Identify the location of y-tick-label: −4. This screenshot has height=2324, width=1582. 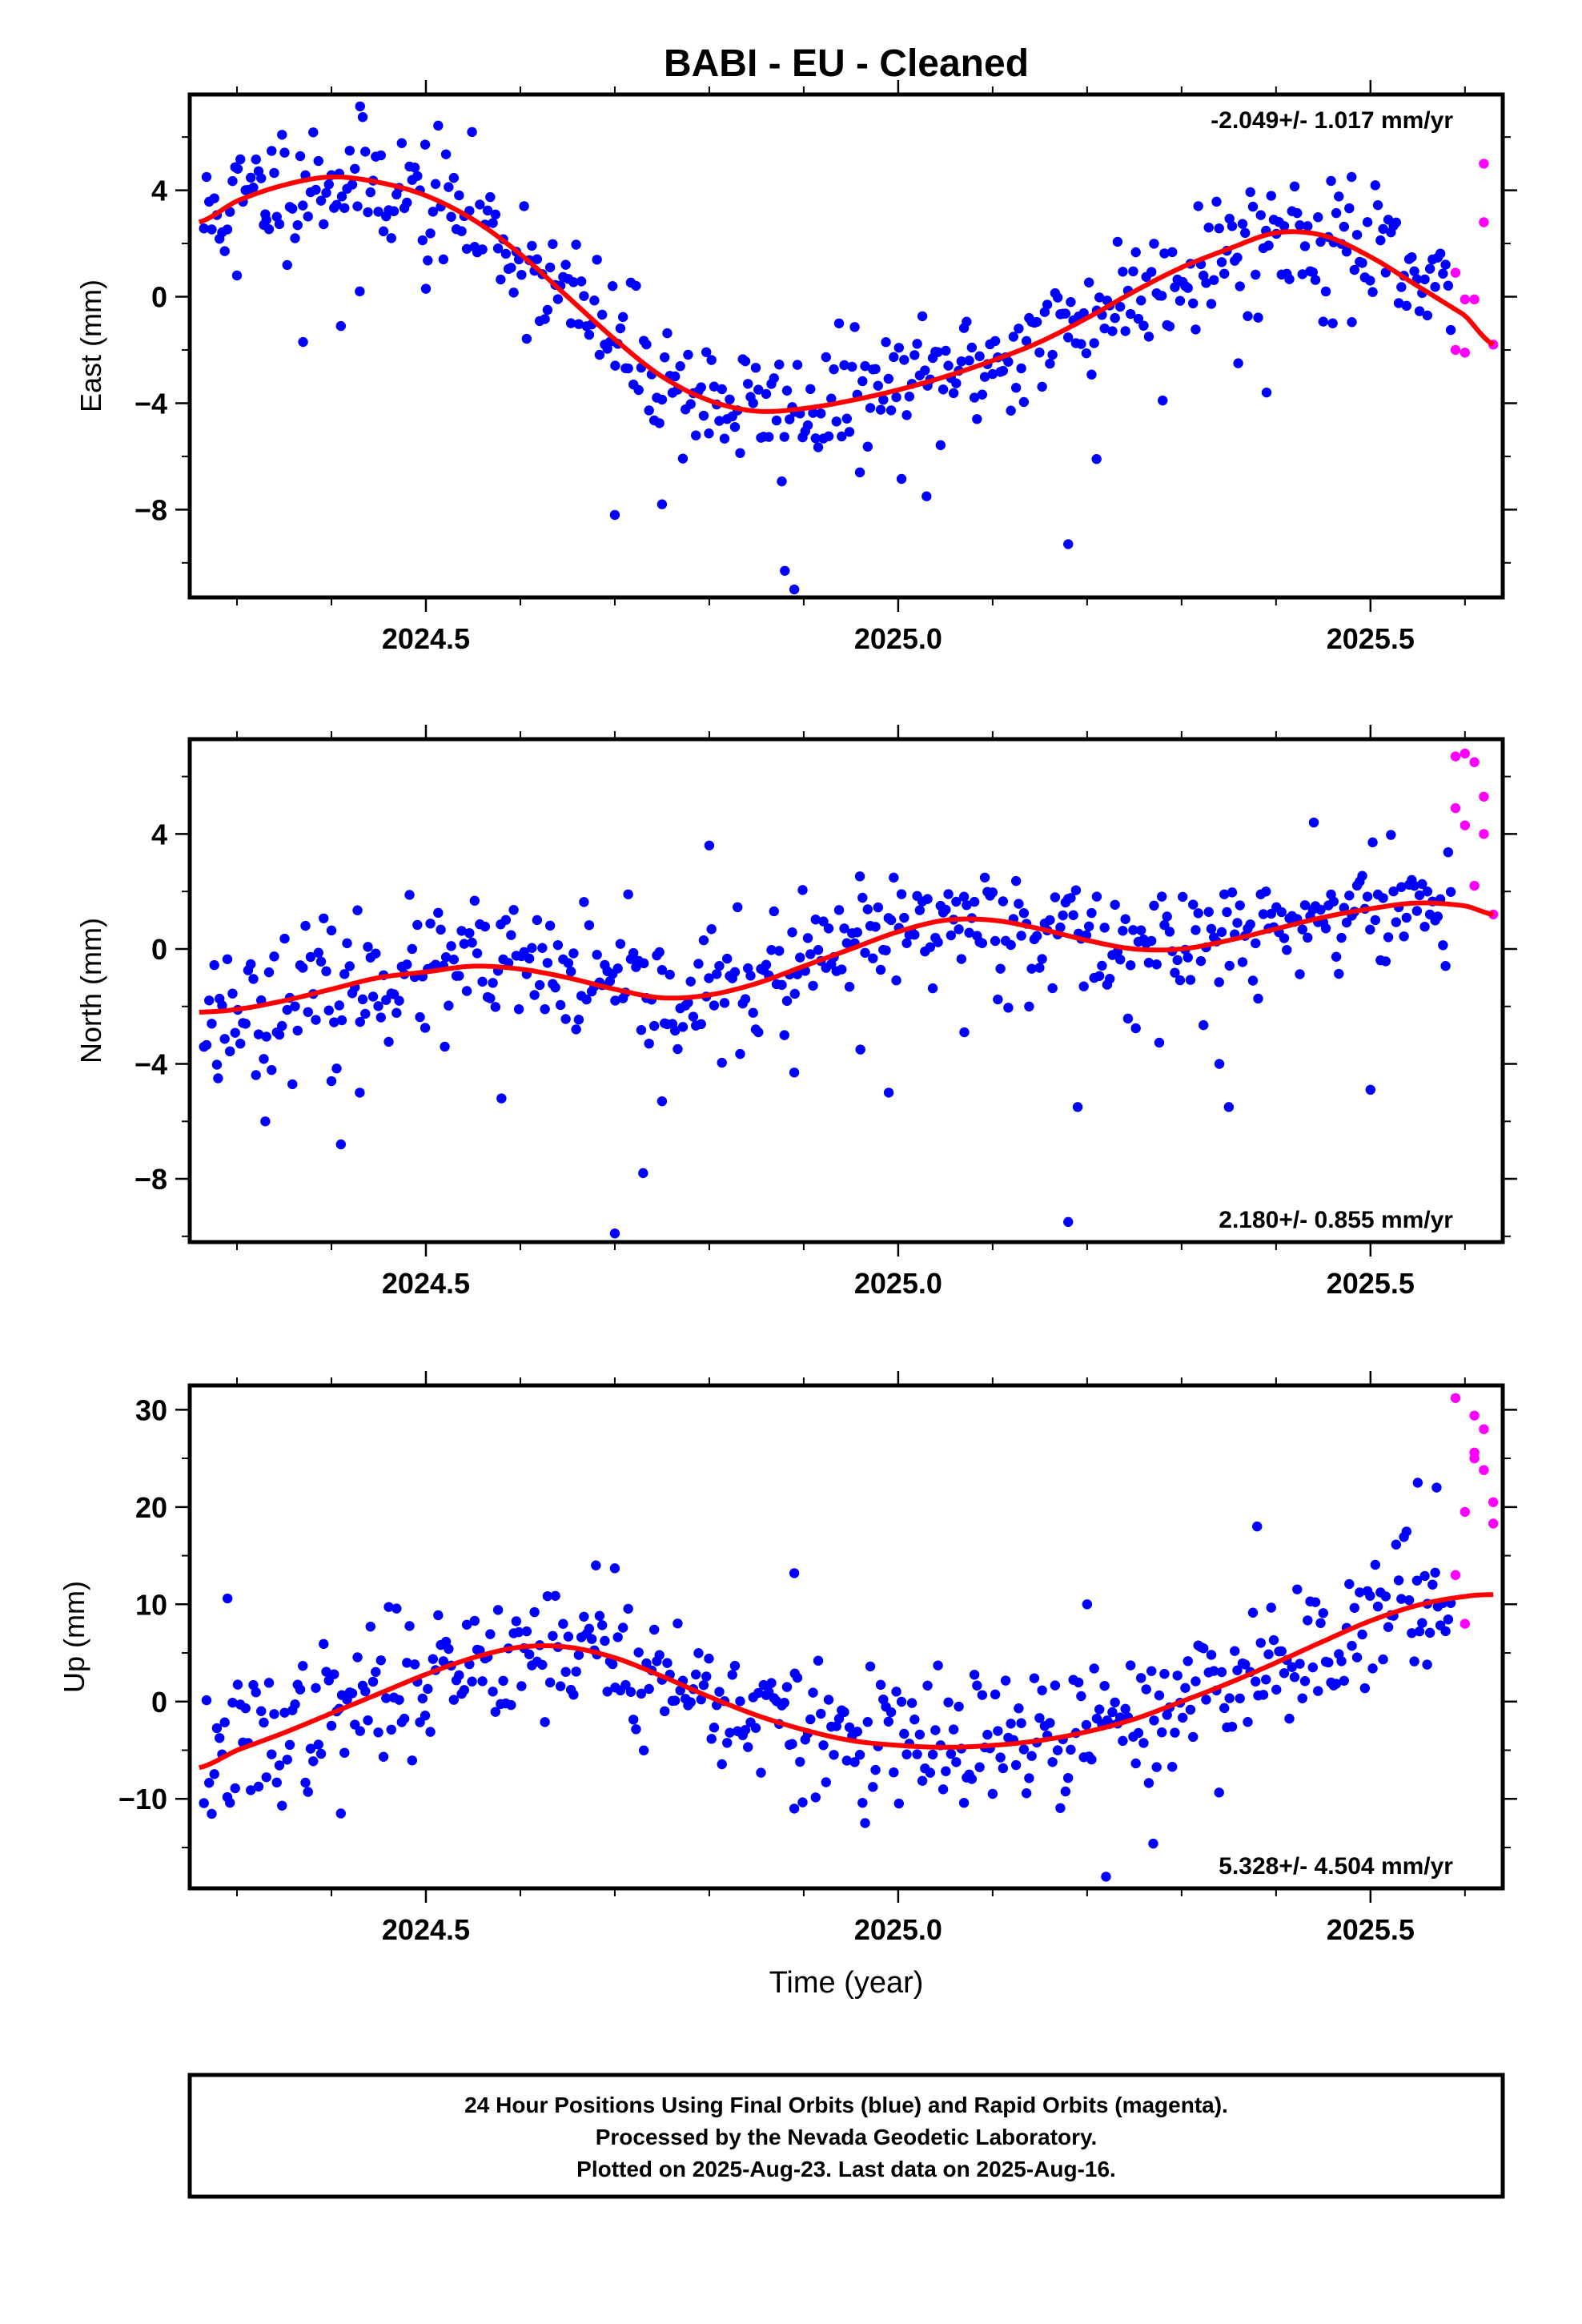
(151, 403).